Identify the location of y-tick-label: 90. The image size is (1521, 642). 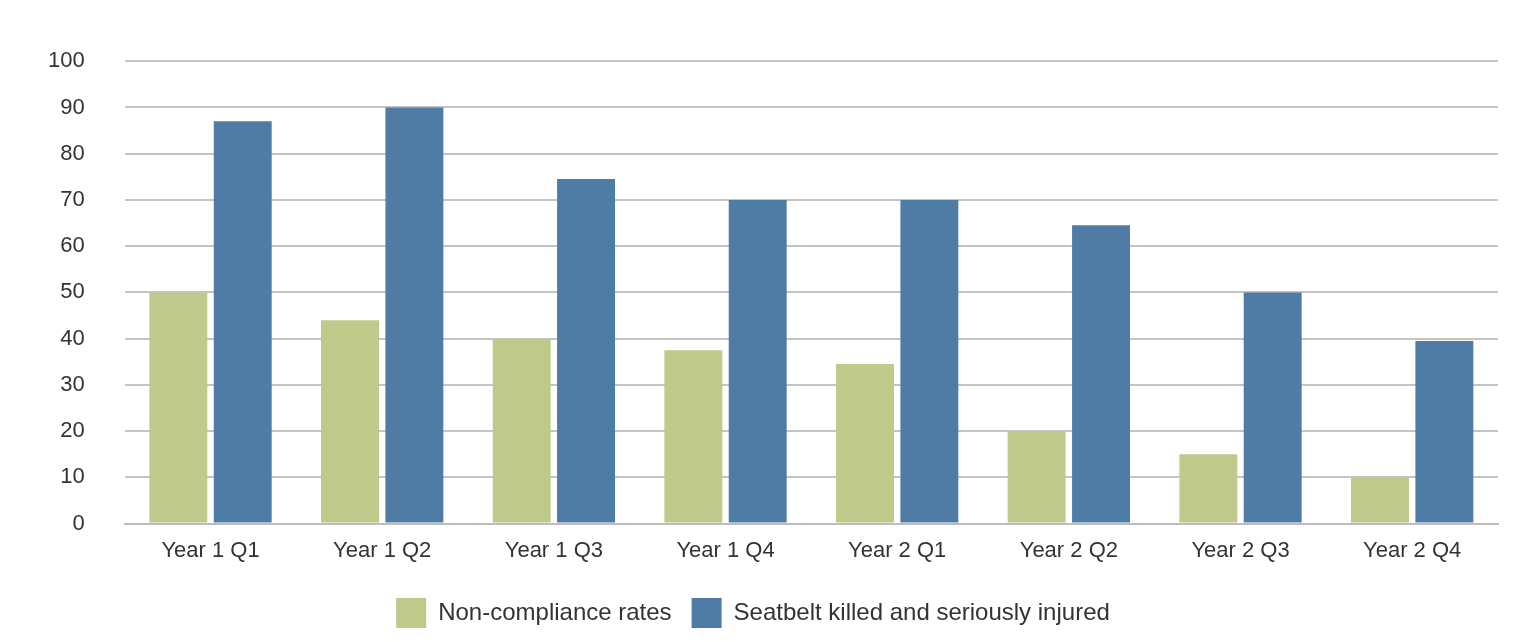
(72, 106).